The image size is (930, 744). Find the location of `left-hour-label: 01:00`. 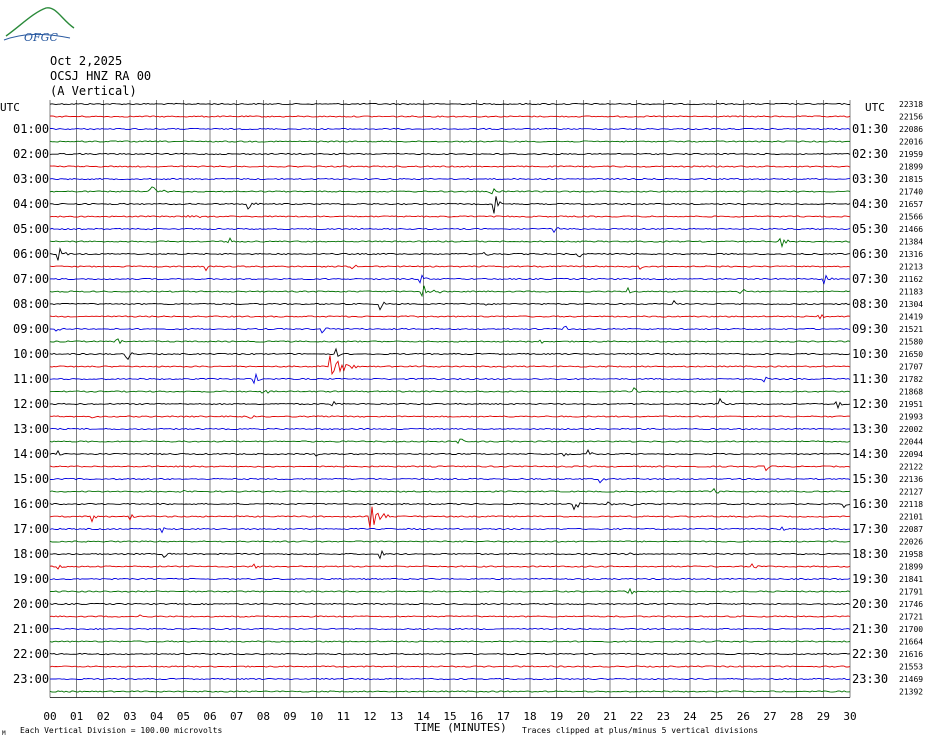

left-hour-label: 01:00 is located at coordinates (31, 129).